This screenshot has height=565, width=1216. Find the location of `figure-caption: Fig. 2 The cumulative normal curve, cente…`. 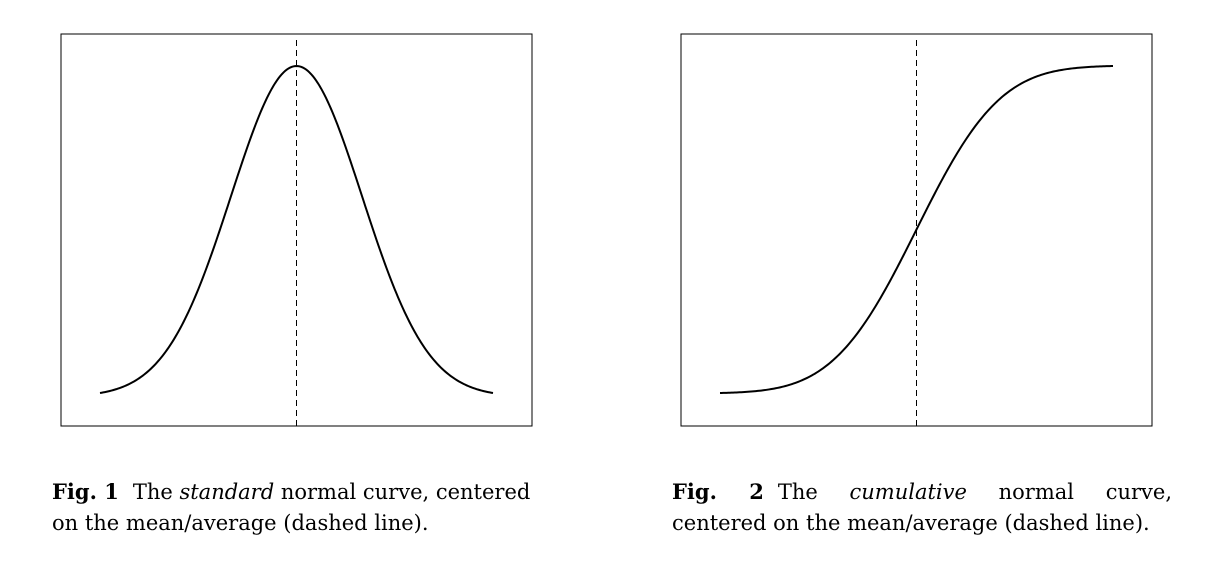

figure-caption: Fig. 2 The cumulative normal curve, cente… is located at coordinates (922, 507).